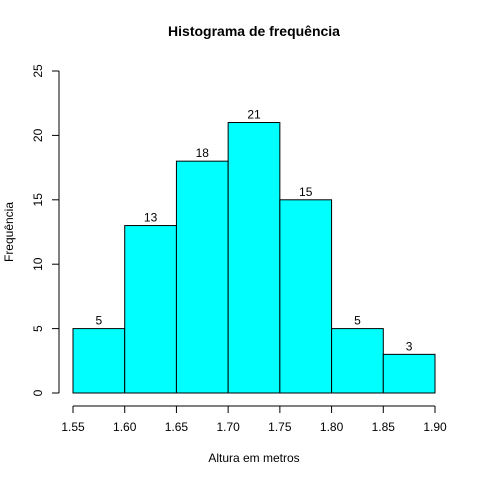 This screenshot has width=480, height=480. What do you see at coordinates (38, 264) in the screenshot?
I see `y-tick-label: 10` at bounding box center [38, 264].